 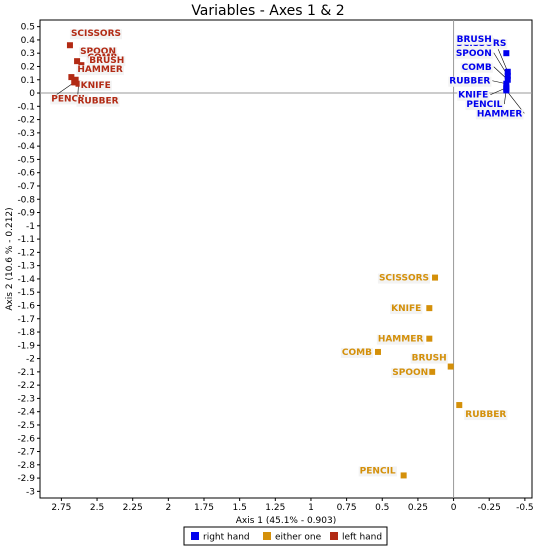 What do you see at coordinates (28, 54) in the screenshot?
I see `y-tick-label: 0.3` at bounding box center [28, 54].